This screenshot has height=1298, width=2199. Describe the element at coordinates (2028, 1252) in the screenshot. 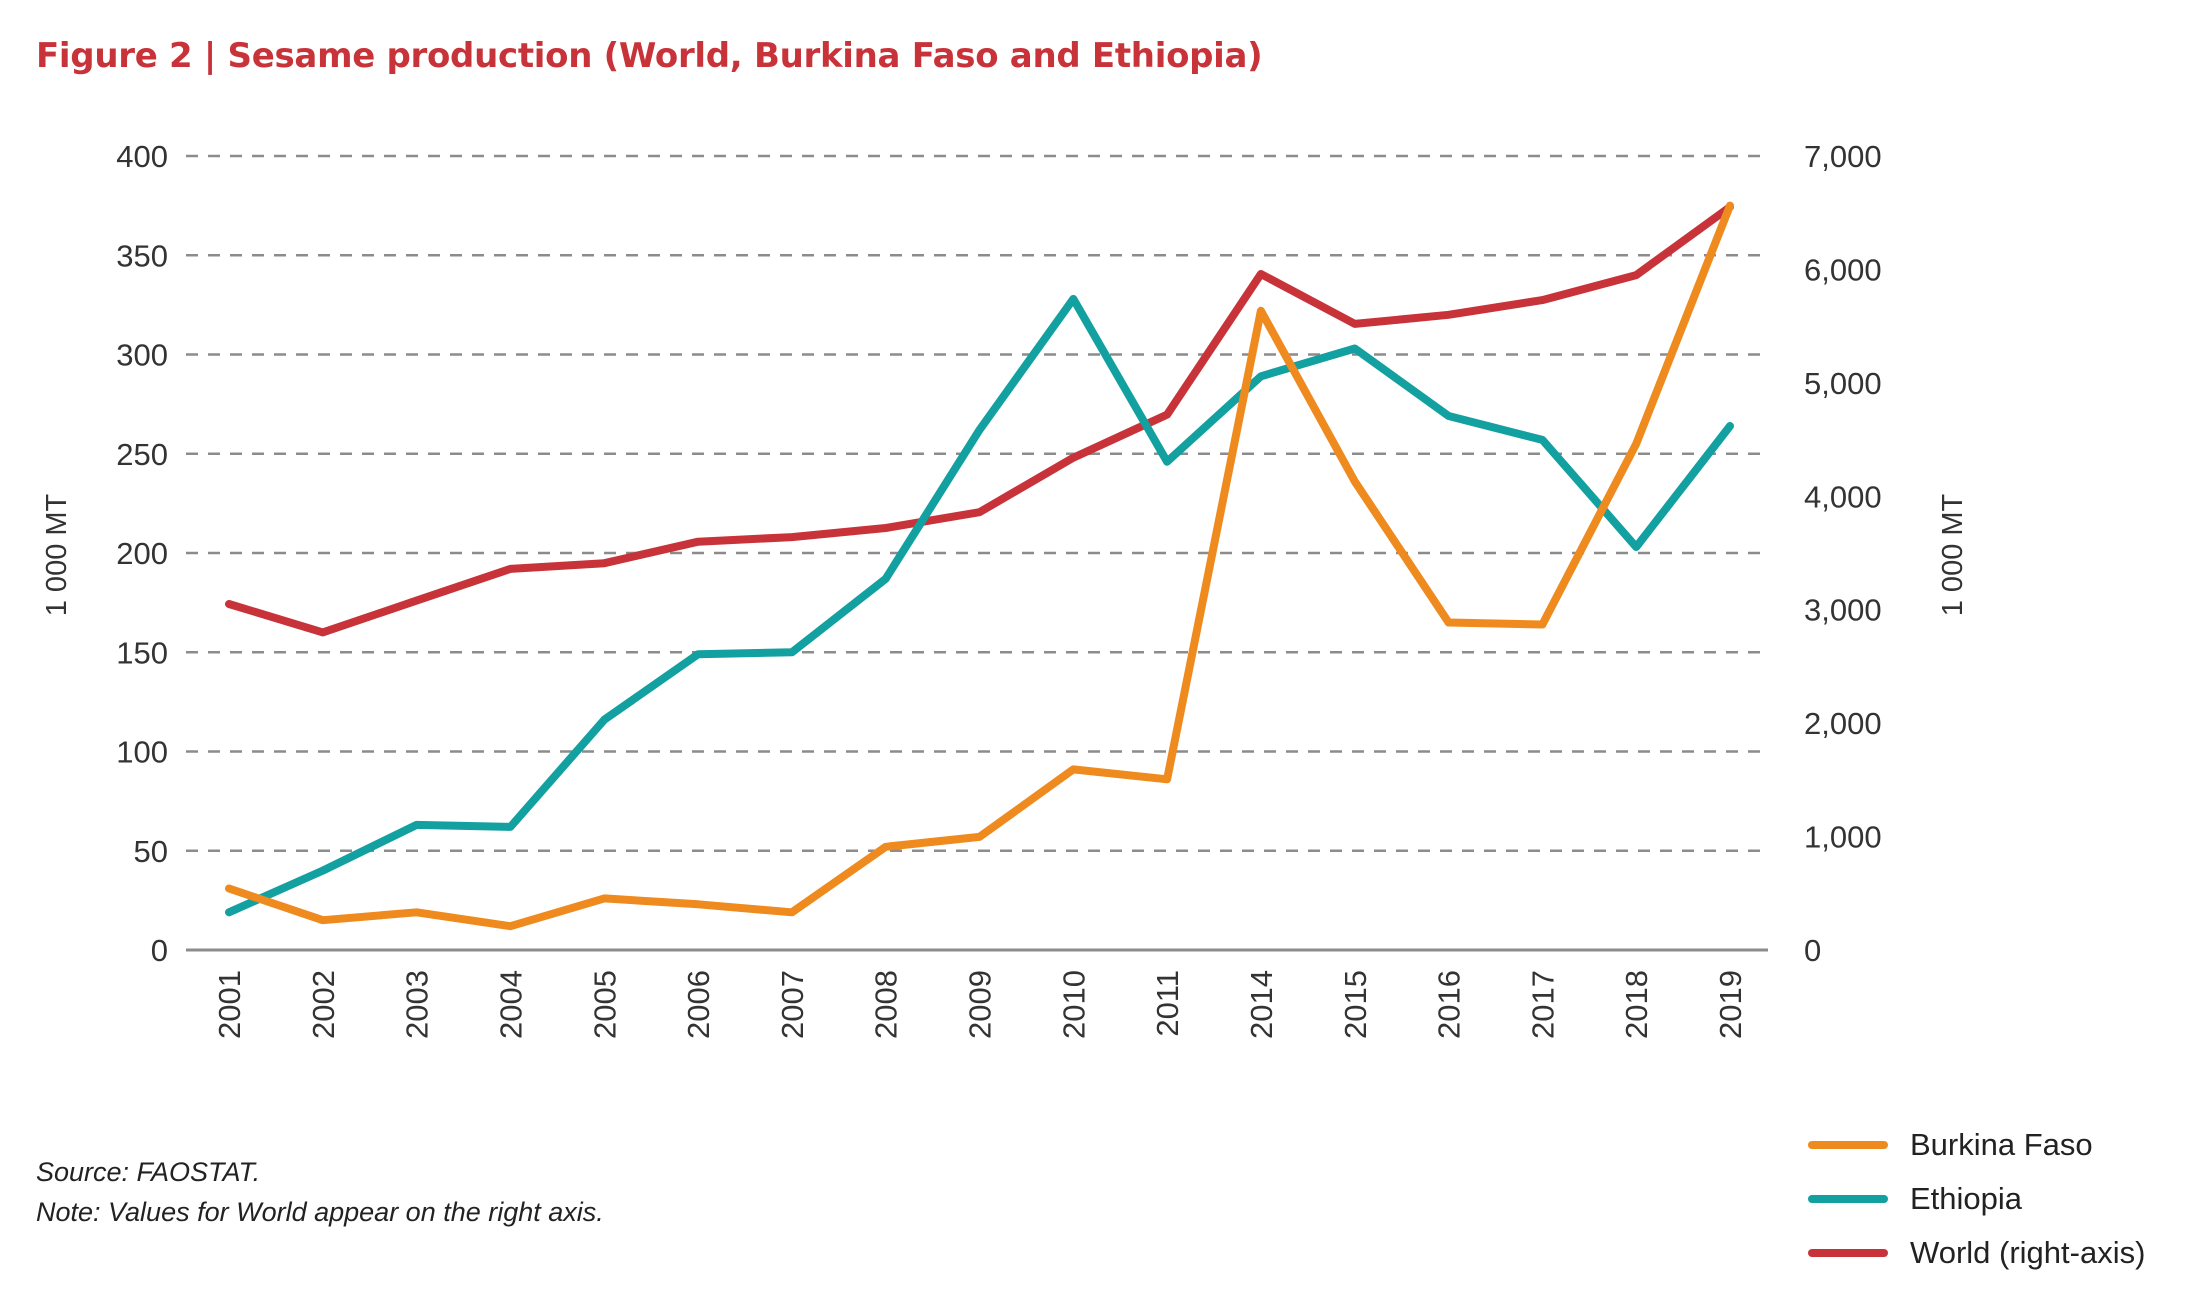

I see `legend-label: World (right-axis)` at that location.